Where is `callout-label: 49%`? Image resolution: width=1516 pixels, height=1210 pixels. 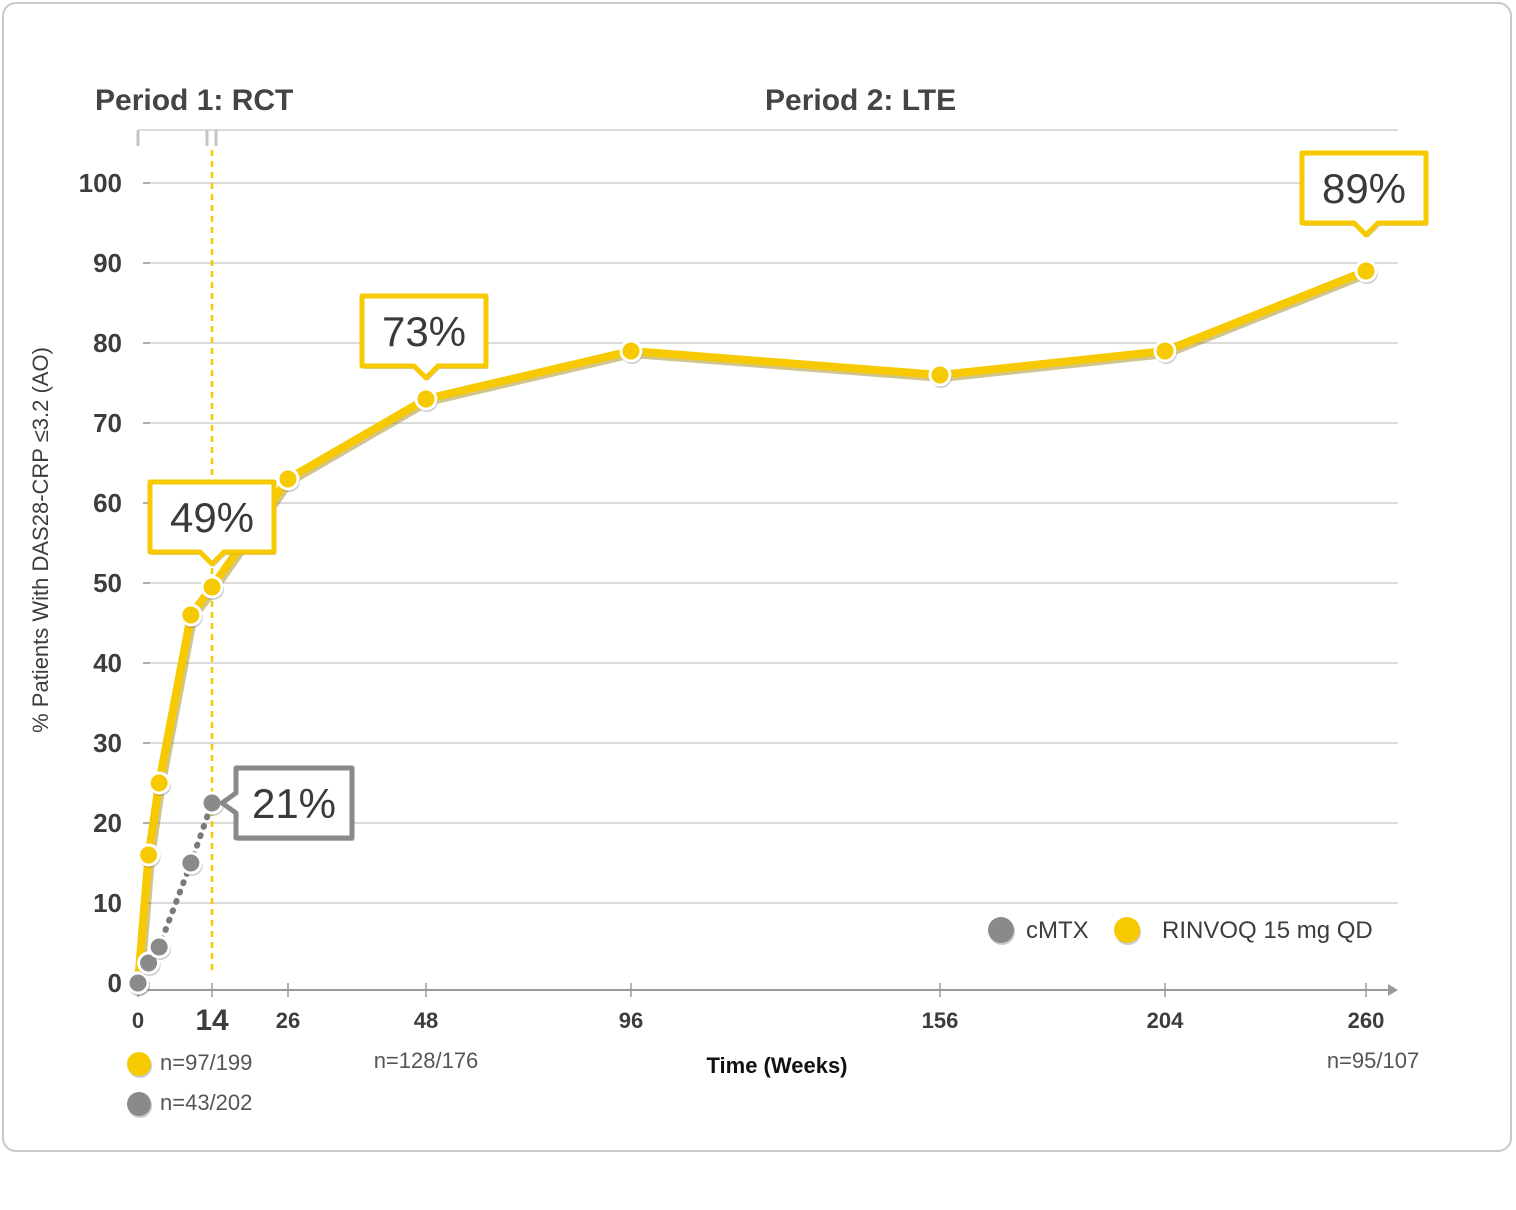 callout-label: 49% is located at coordinates (212, 517).